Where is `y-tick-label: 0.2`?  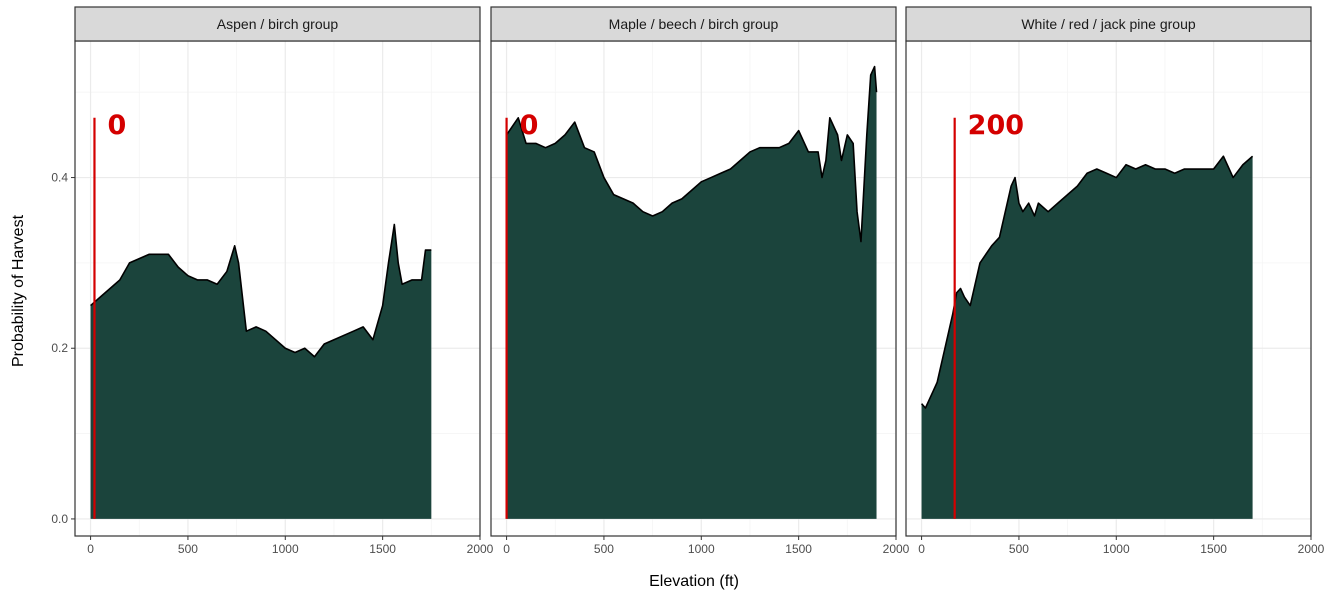 y-tick-label: 0.2 is located at coordinates (59, 348).